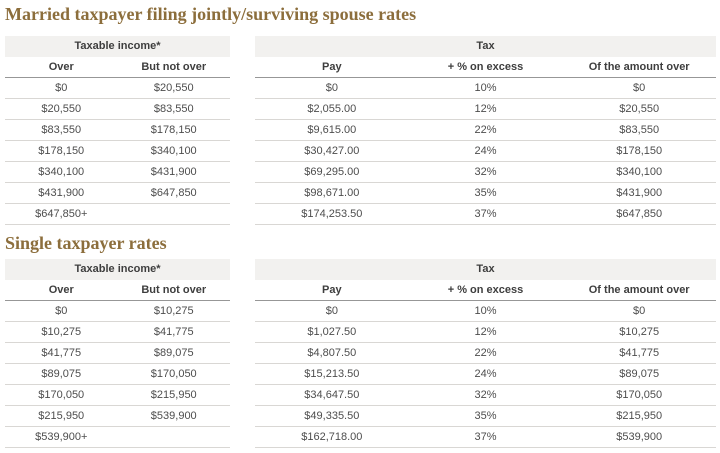 Image resolution: width=720 pixels, height=453 pixels. Describe the element at coordinates (86, 243) in the screenshot. I see `page-title: Single taxpayer rates` at that location.